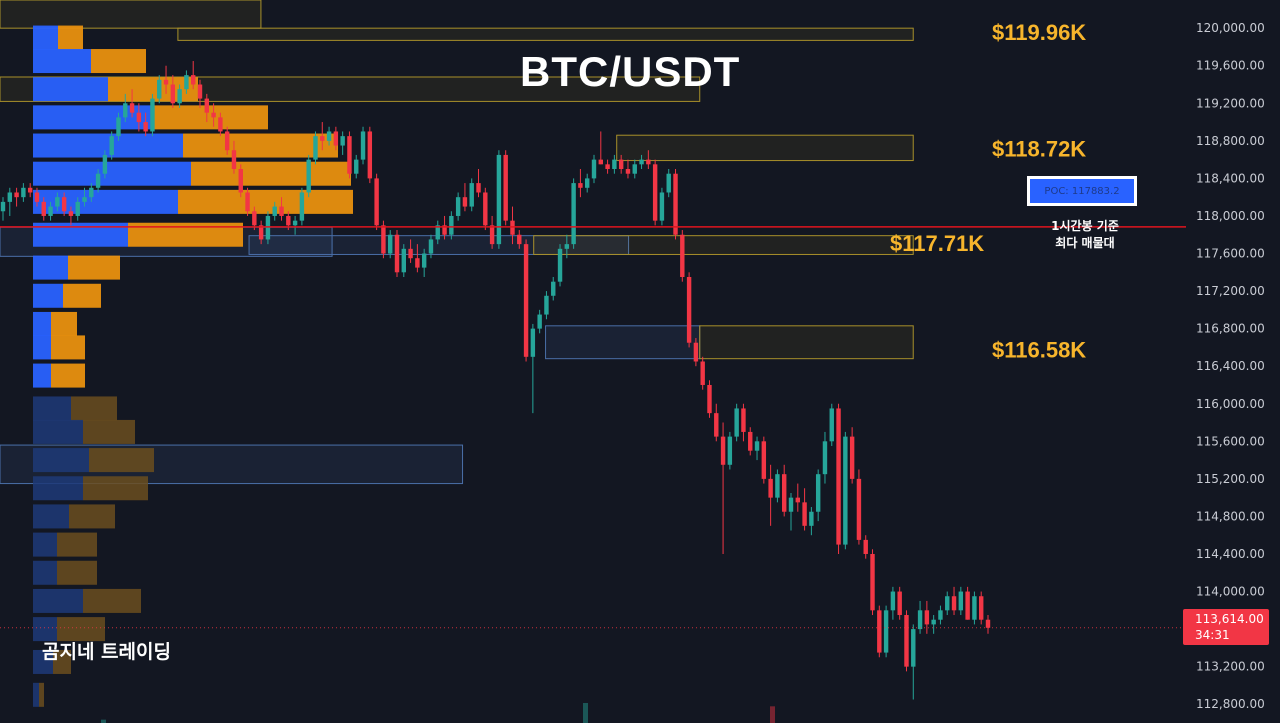  Describe the element at coordinates (1230, 141) in the screenshot. I see `y-tick-label: 118,800.00` at that location.